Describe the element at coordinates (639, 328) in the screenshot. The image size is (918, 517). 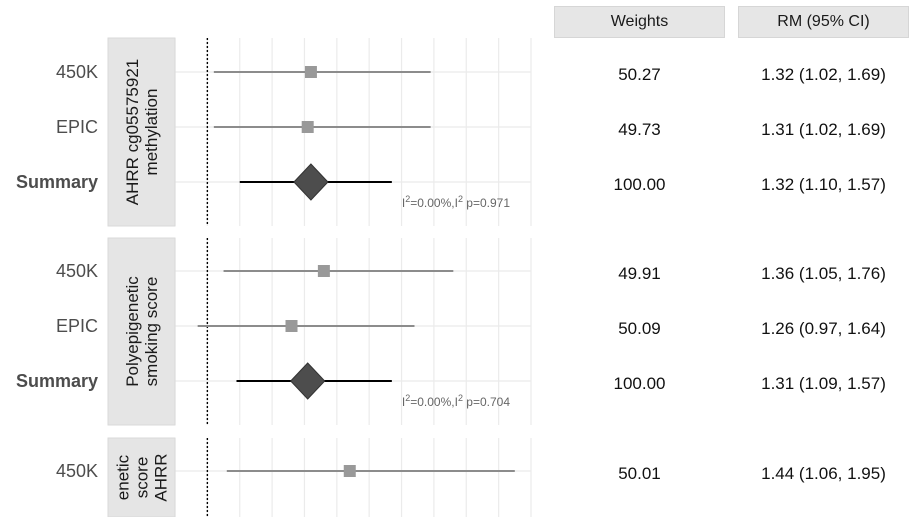
I see `weight-value: 50.09` at that location.